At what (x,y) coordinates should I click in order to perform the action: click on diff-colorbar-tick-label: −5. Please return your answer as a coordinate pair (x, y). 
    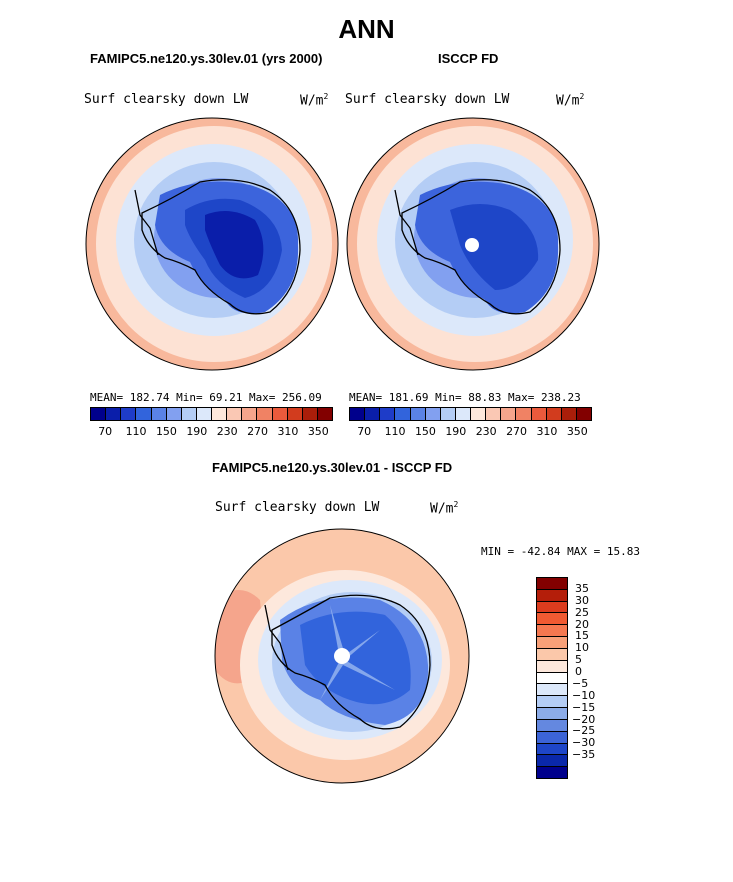
    Looking at the image, I should click on (580, 683).